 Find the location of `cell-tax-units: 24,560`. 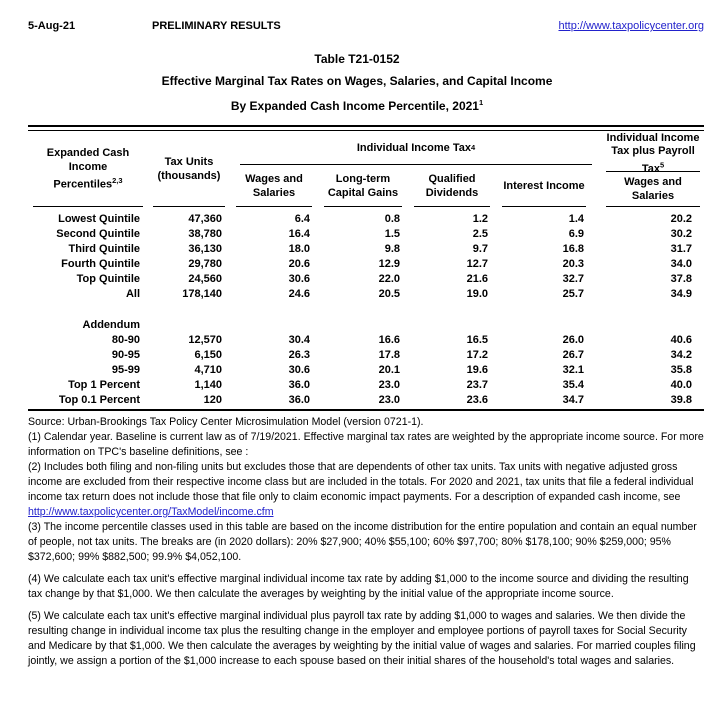

cell-tax-units: 24,560 is located at coordinates (205, 278).